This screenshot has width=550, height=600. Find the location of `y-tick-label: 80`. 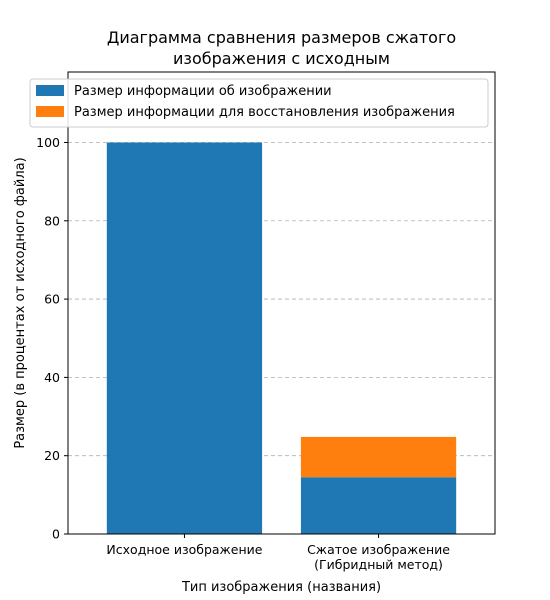

y-tick-label: 80 is located at coordinates (52, 220).